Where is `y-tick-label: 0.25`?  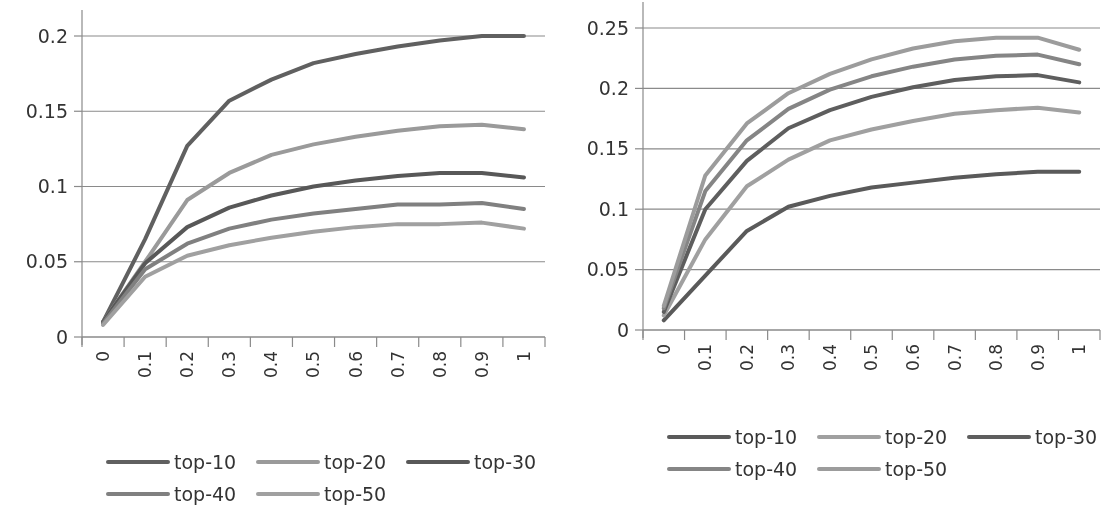
y-tick-label: 0.25 is located at coordinates (607, 27).